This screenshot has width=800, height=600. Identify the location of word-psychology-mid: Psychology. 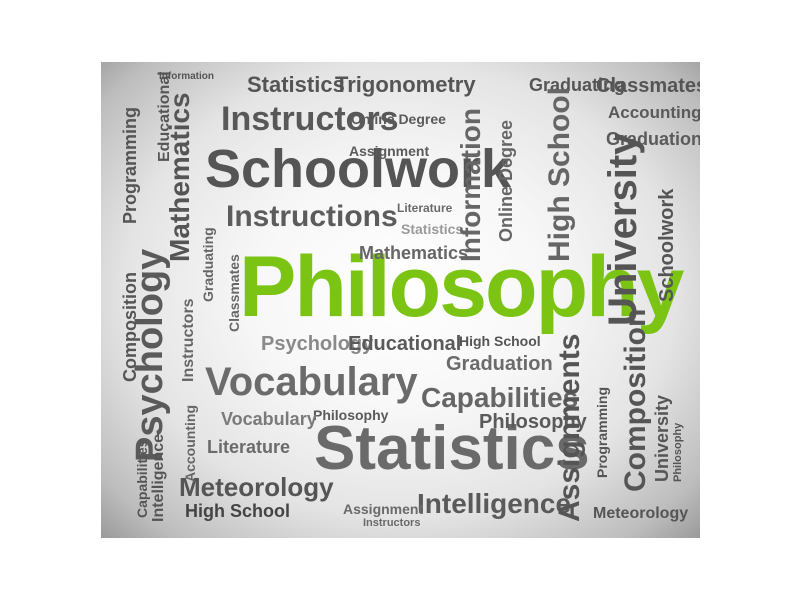
(317, 344).